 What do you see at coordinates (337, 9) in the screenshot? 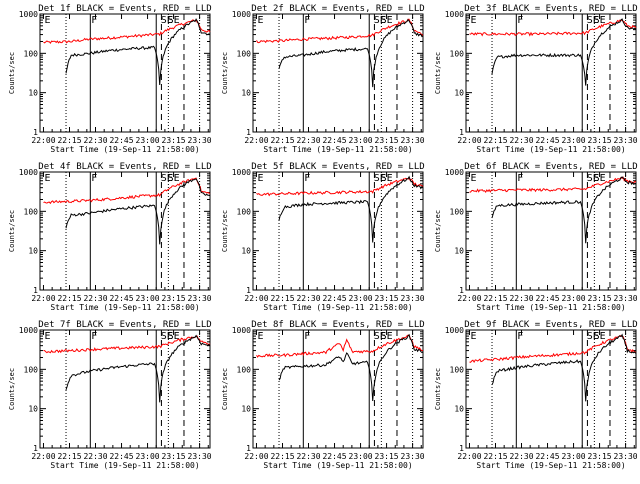
I see `panel-title: Det 2f BLACK = Events, RED = LLD` at bounding box center [337, 9].